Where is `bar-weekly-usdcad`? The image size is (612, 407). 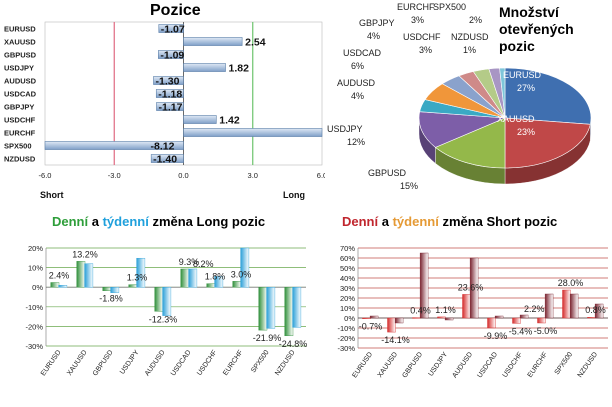 bar-weekly-usdcad is located at coordinates (499, 317).